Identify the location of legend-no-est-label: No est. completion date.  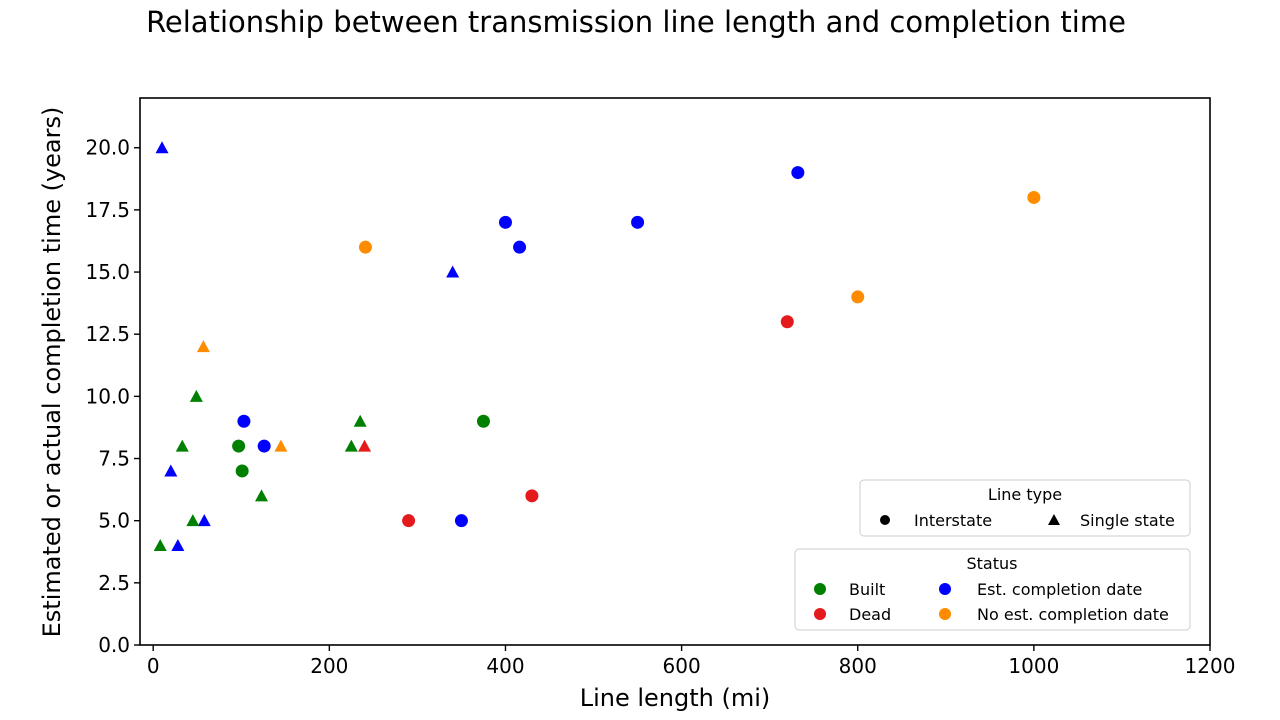
(1073, 614).